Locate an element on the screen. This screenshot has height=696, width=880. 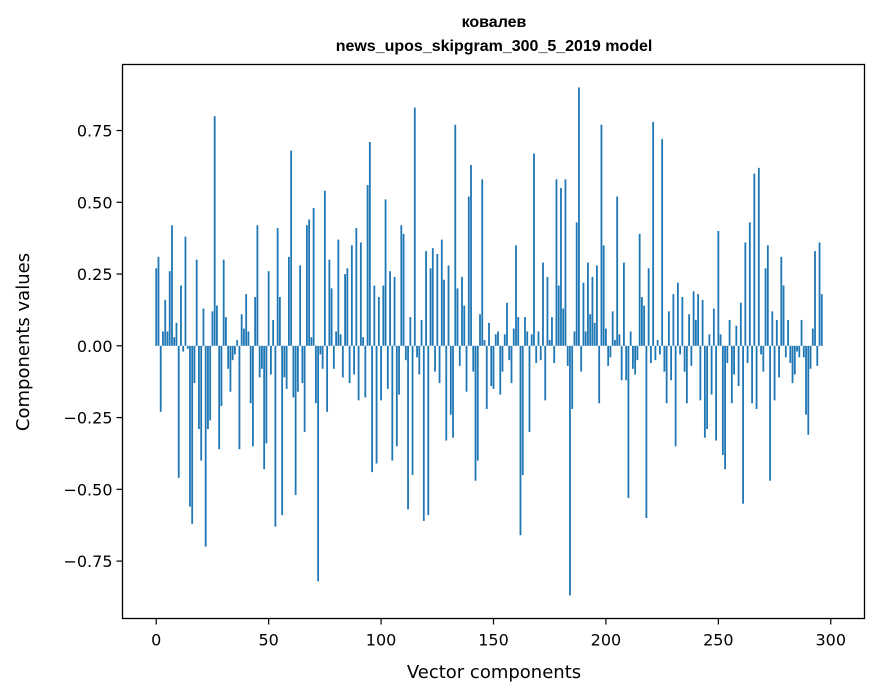
x-tick-label: 0 is located at coordinates (156, 640).